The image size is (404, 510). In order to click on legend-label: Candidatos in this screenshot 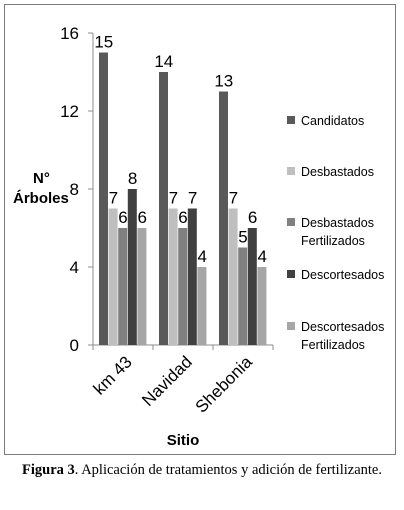, I will do `click(332, 121)`.